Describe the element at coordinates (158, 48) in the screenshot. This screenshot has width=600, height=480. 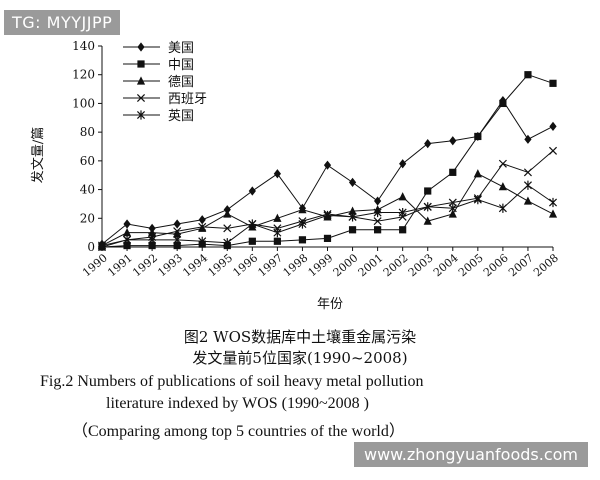
I see `legend-entry: 美国` at that location.